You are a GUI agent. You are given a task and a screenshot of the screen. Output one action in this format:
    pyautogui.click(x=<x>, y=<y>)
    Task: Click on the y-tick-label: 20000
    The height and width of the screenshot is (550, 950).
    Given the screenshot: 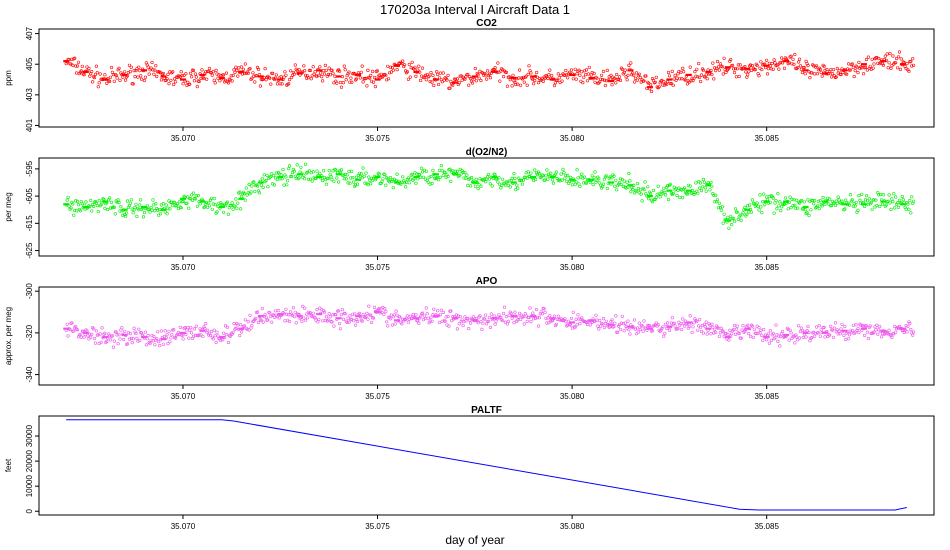 What is the action you would take?
    pyautogui.click(x=29, y=460)
    